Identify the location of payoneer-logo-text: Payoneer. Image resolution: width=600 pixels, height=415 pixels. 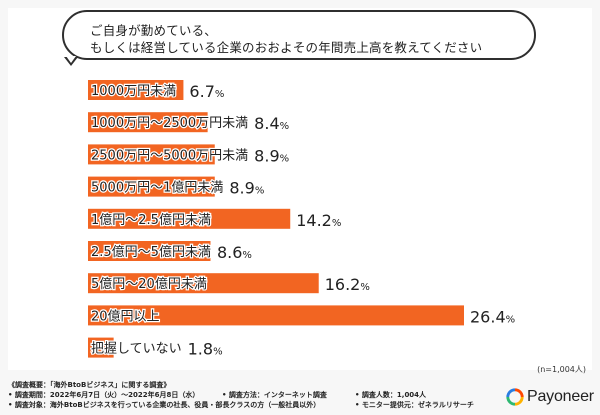
(560, 396).